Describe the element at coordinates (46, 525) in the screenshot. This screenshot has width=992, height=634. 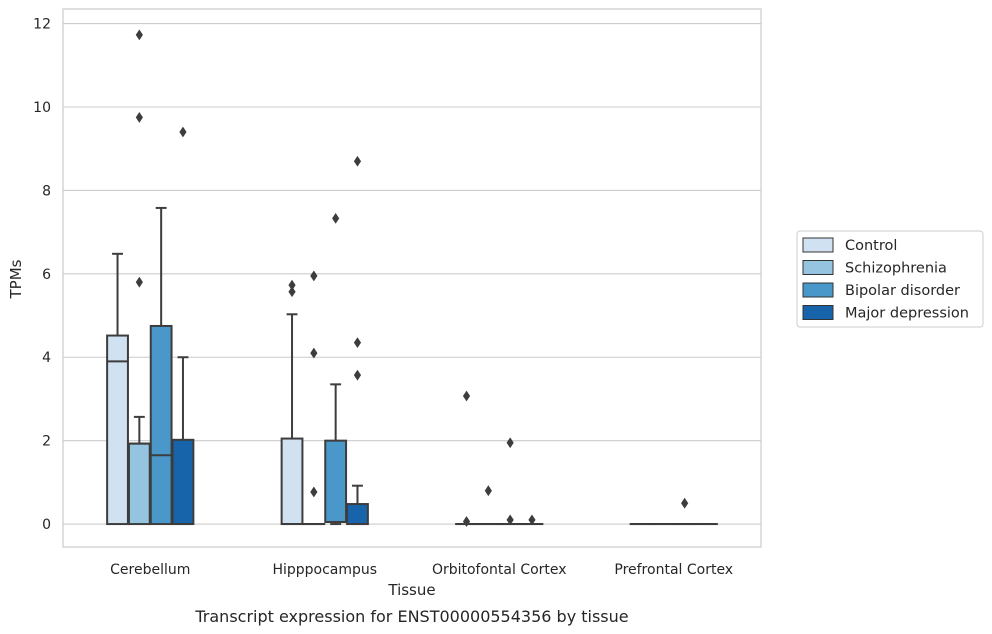
I see `y-tick-label: 0` at that location.